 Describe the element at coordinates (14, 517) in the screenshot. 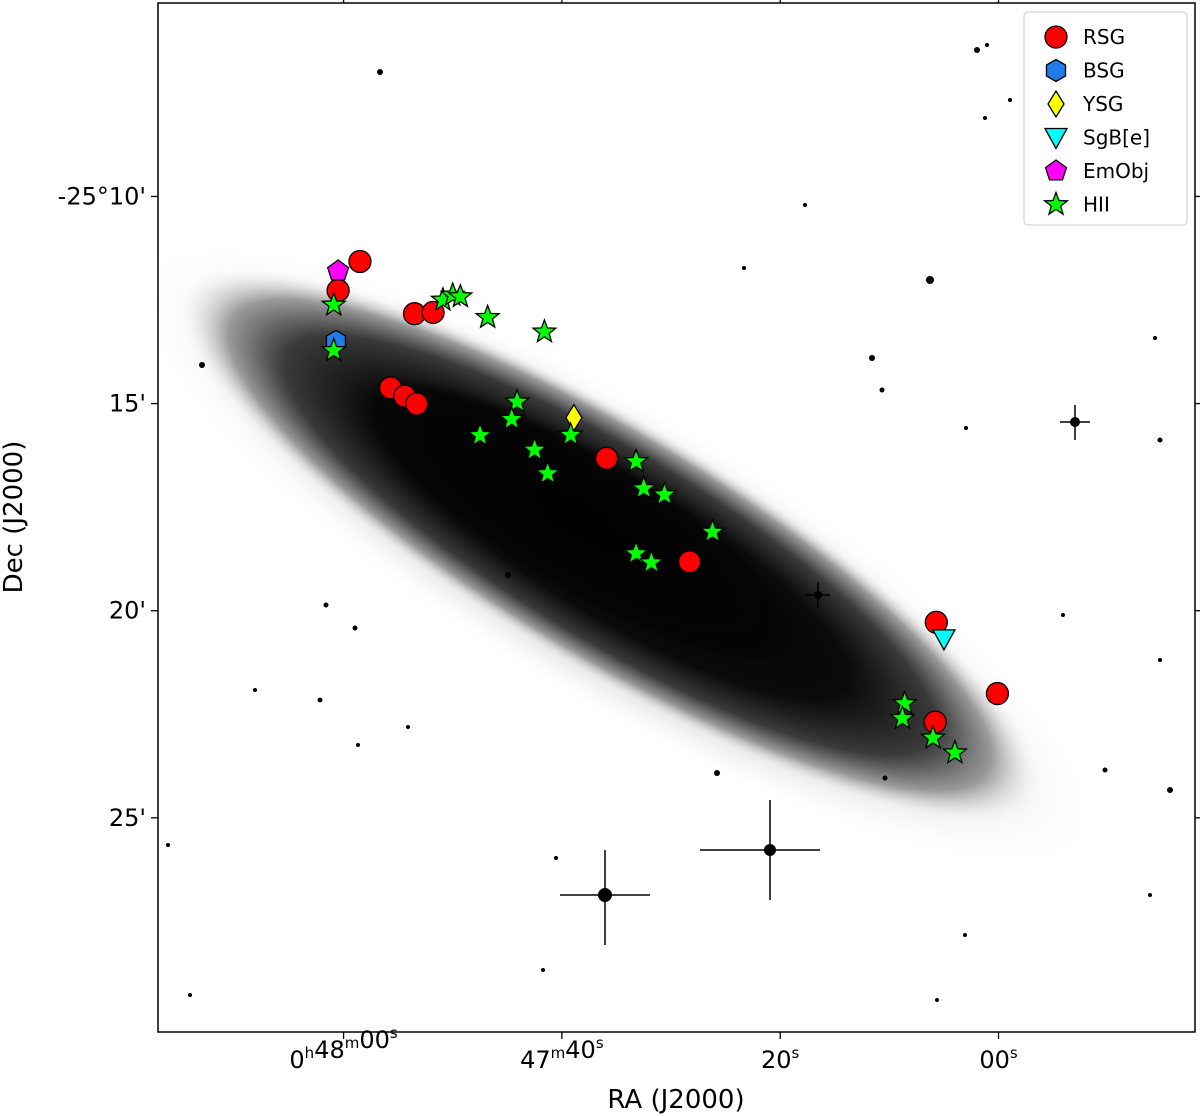

I see `y-axis-title: Dec (J2000)` at that location.